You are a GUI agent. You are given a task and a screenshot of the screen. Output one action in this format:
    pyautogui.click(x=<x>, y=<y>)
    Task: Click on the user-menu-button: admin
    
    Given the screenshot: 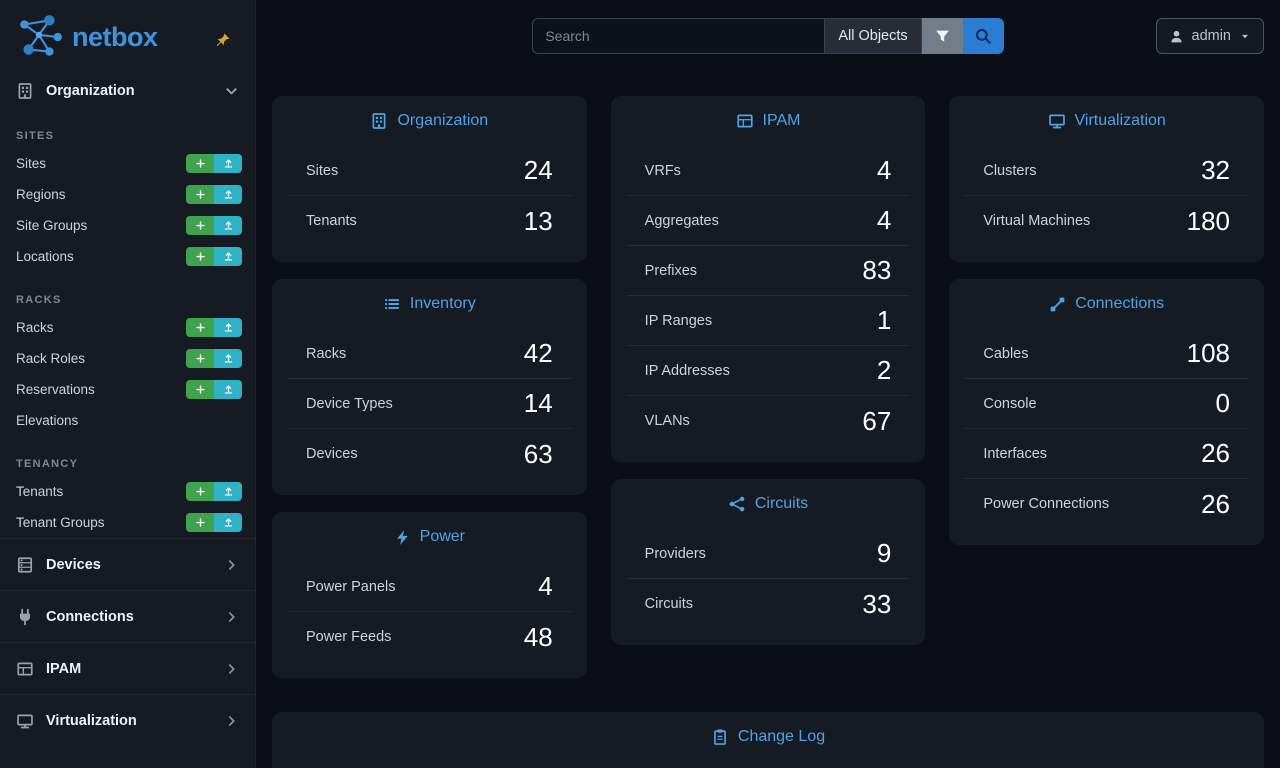 What is the action you would take?
    pyautogui.click(x=1209, y=36)
    